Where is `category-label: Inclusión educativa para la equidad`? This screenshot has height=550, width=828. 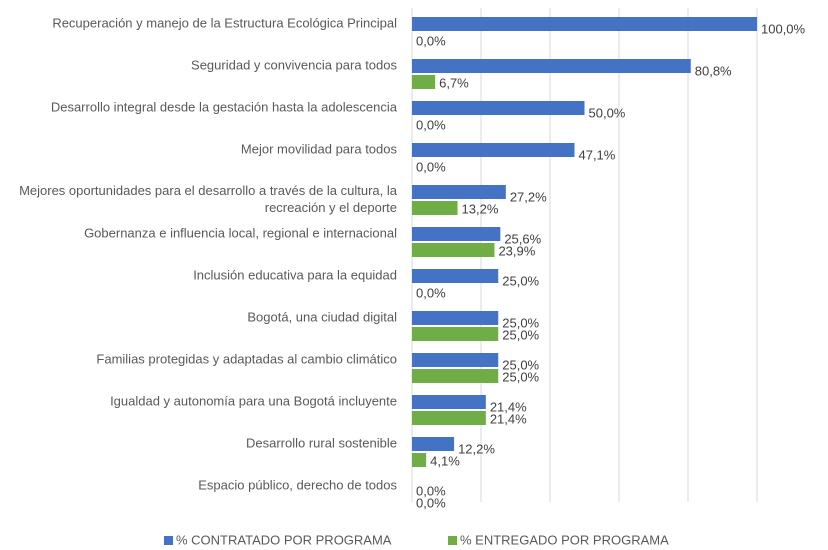
category-label: Inclusión educativa para la equidad is located at coordinates (295, 274).